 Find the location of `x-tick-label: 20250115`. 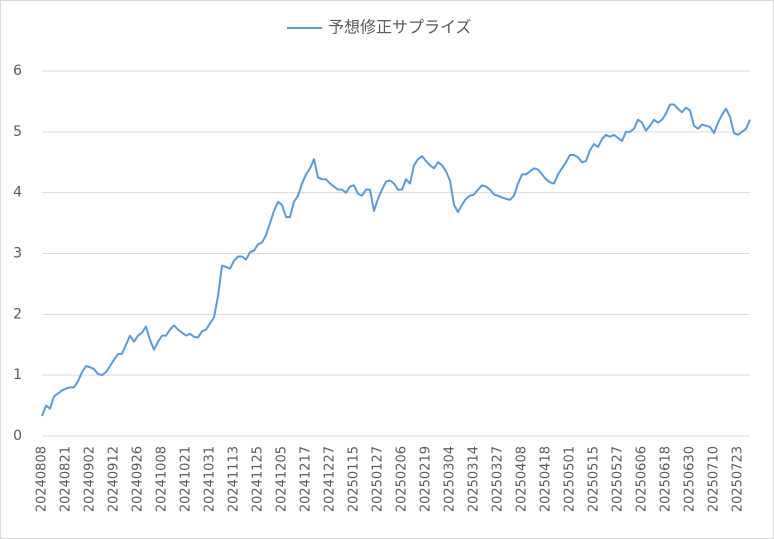

x-tick-label: 20250115 is located at coordinates (354, 479).